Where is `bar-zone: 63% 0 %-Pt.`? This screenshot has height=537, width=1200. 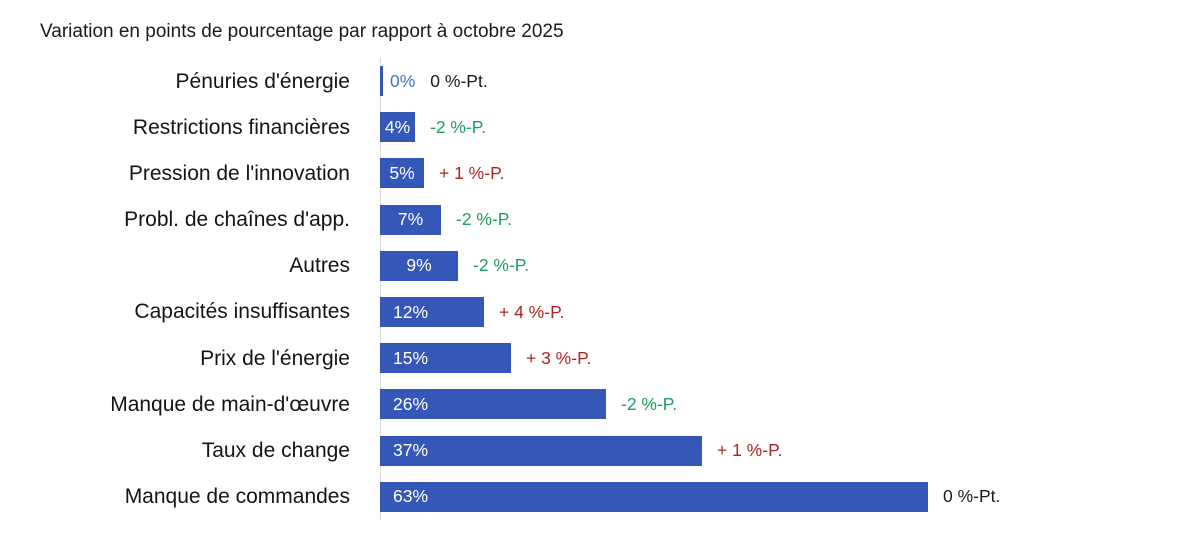 bar-zone: 63% 0 %-Pt. is located at coordinates (690, 496).